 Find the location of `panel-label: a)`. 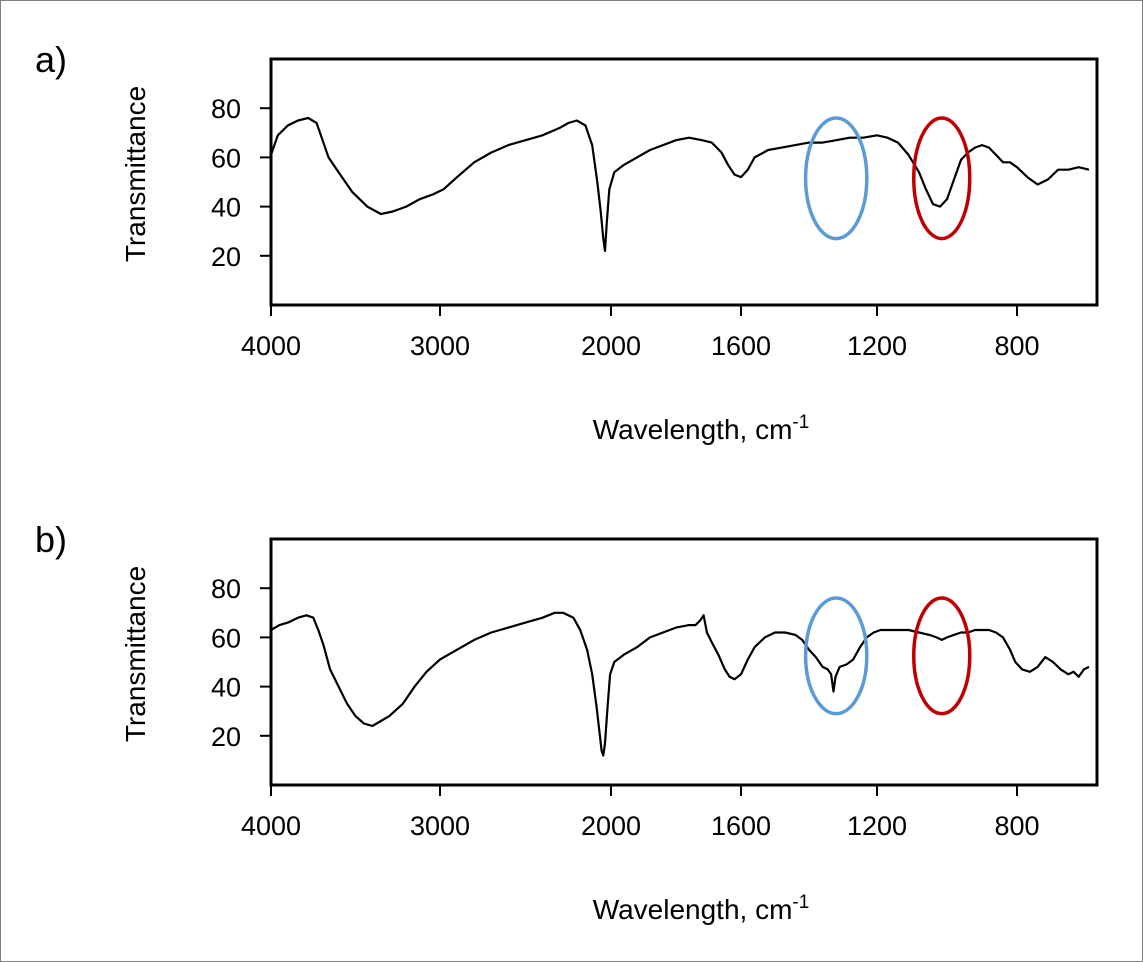

panel-label: a) is located at coordinates (51, 59).